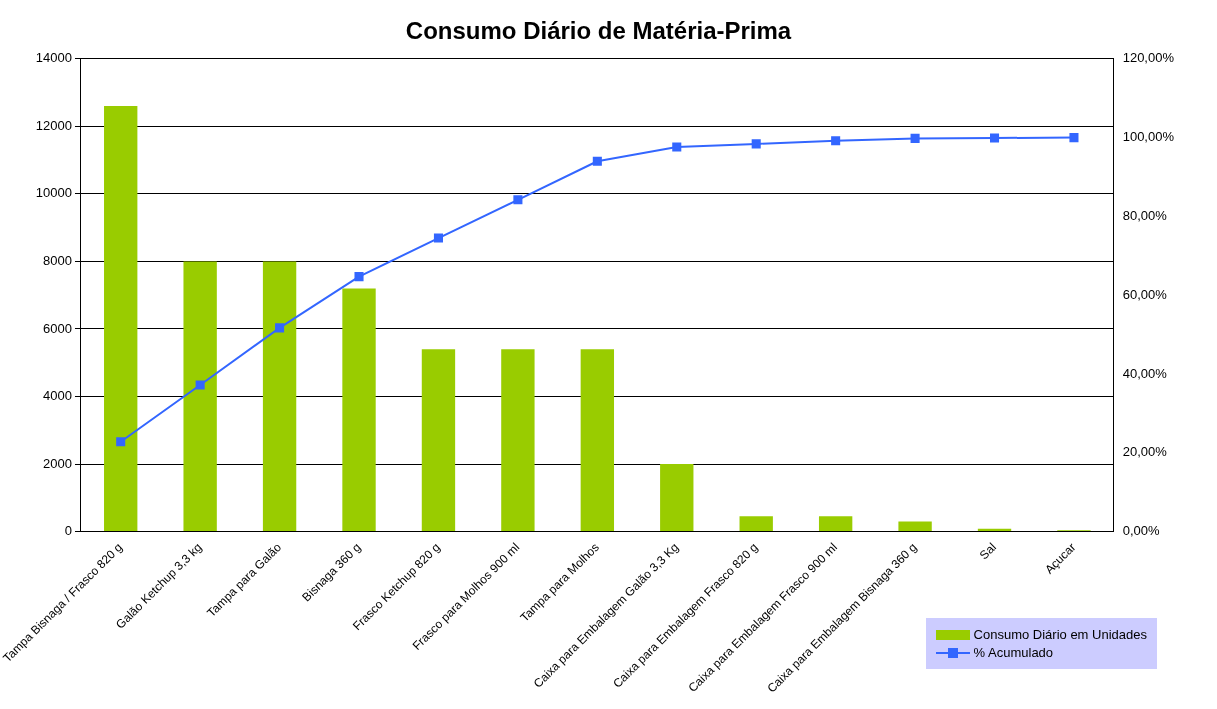 The height and width of the screenshot is (709, 1217). What do you see at coordinates (1141, 531) in the screenshot?
I see `y2-tick-label: 0,00%` at bounding box center [1141, 531].